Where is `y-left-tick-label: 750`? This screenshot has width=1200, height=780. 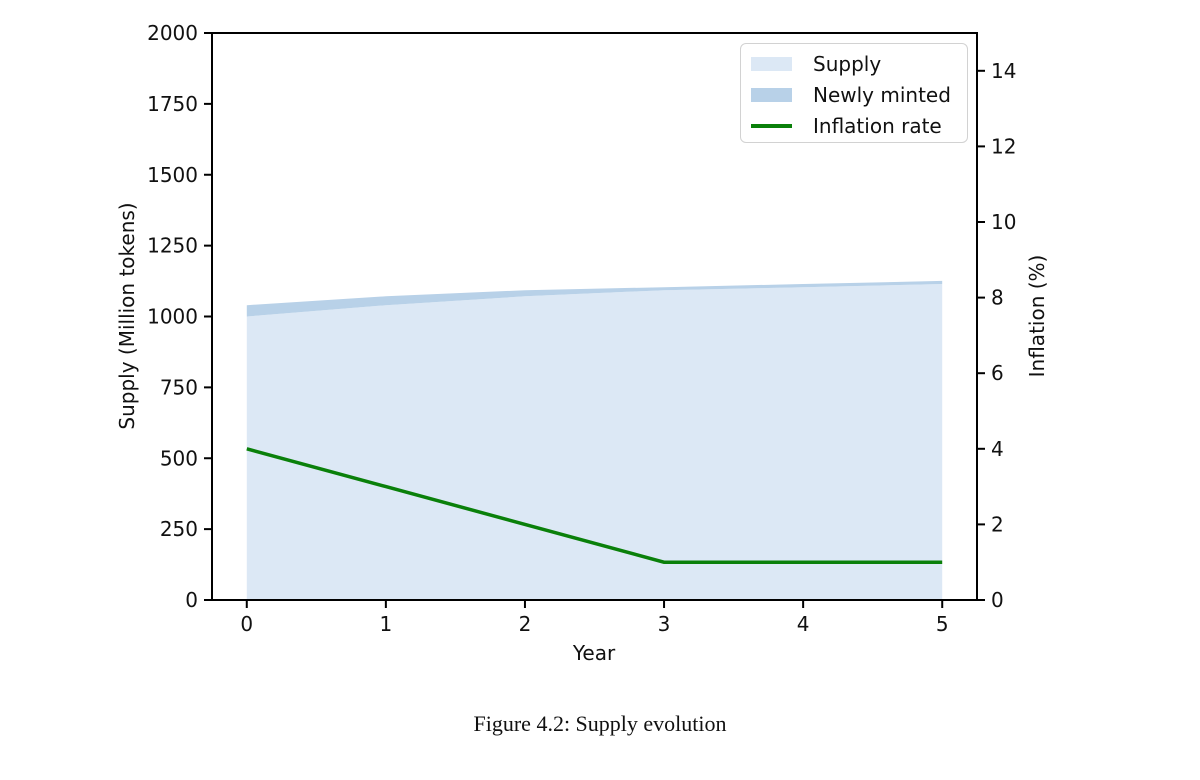
y-left-tick-label: 750 is located at coordinates (179, 387).